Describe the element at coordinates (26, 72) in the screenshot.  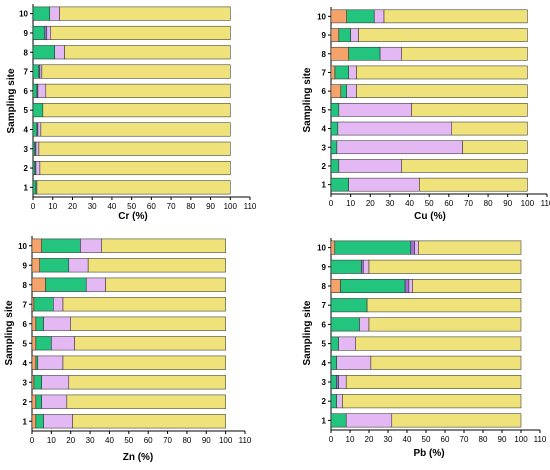
I see `y-tick-label: 7` at that location.